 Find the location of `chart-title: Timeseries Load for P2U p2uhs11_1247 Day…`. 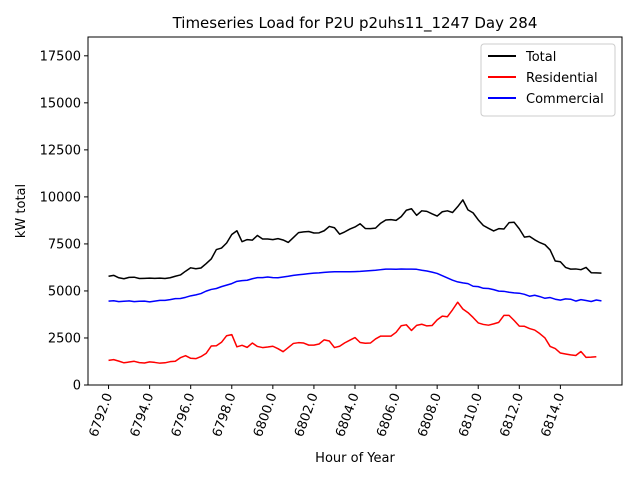

chart-title: Timeseries Load for P2U p2uhs11_1247 Day… is located at coordinates (355, 23).